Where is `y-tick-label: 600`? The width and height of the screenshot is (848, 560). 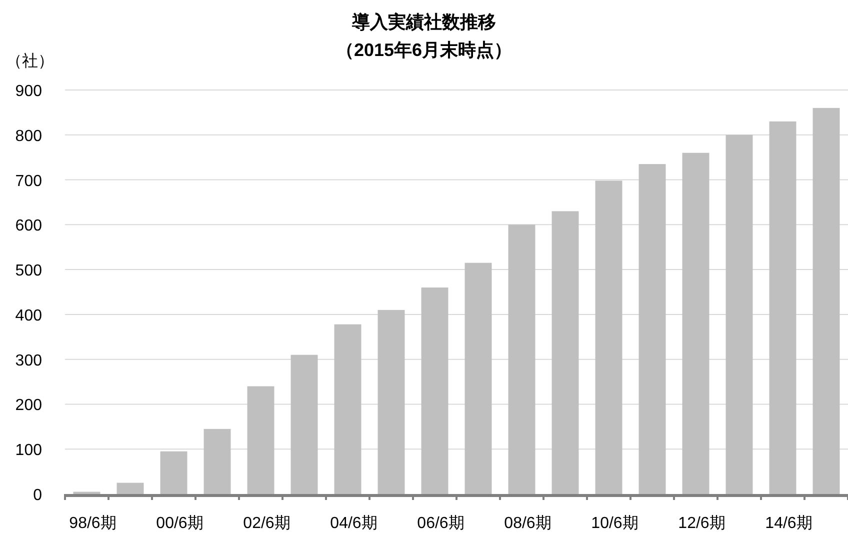 y-tick-label: 600 is located at coordinates (28, 226).